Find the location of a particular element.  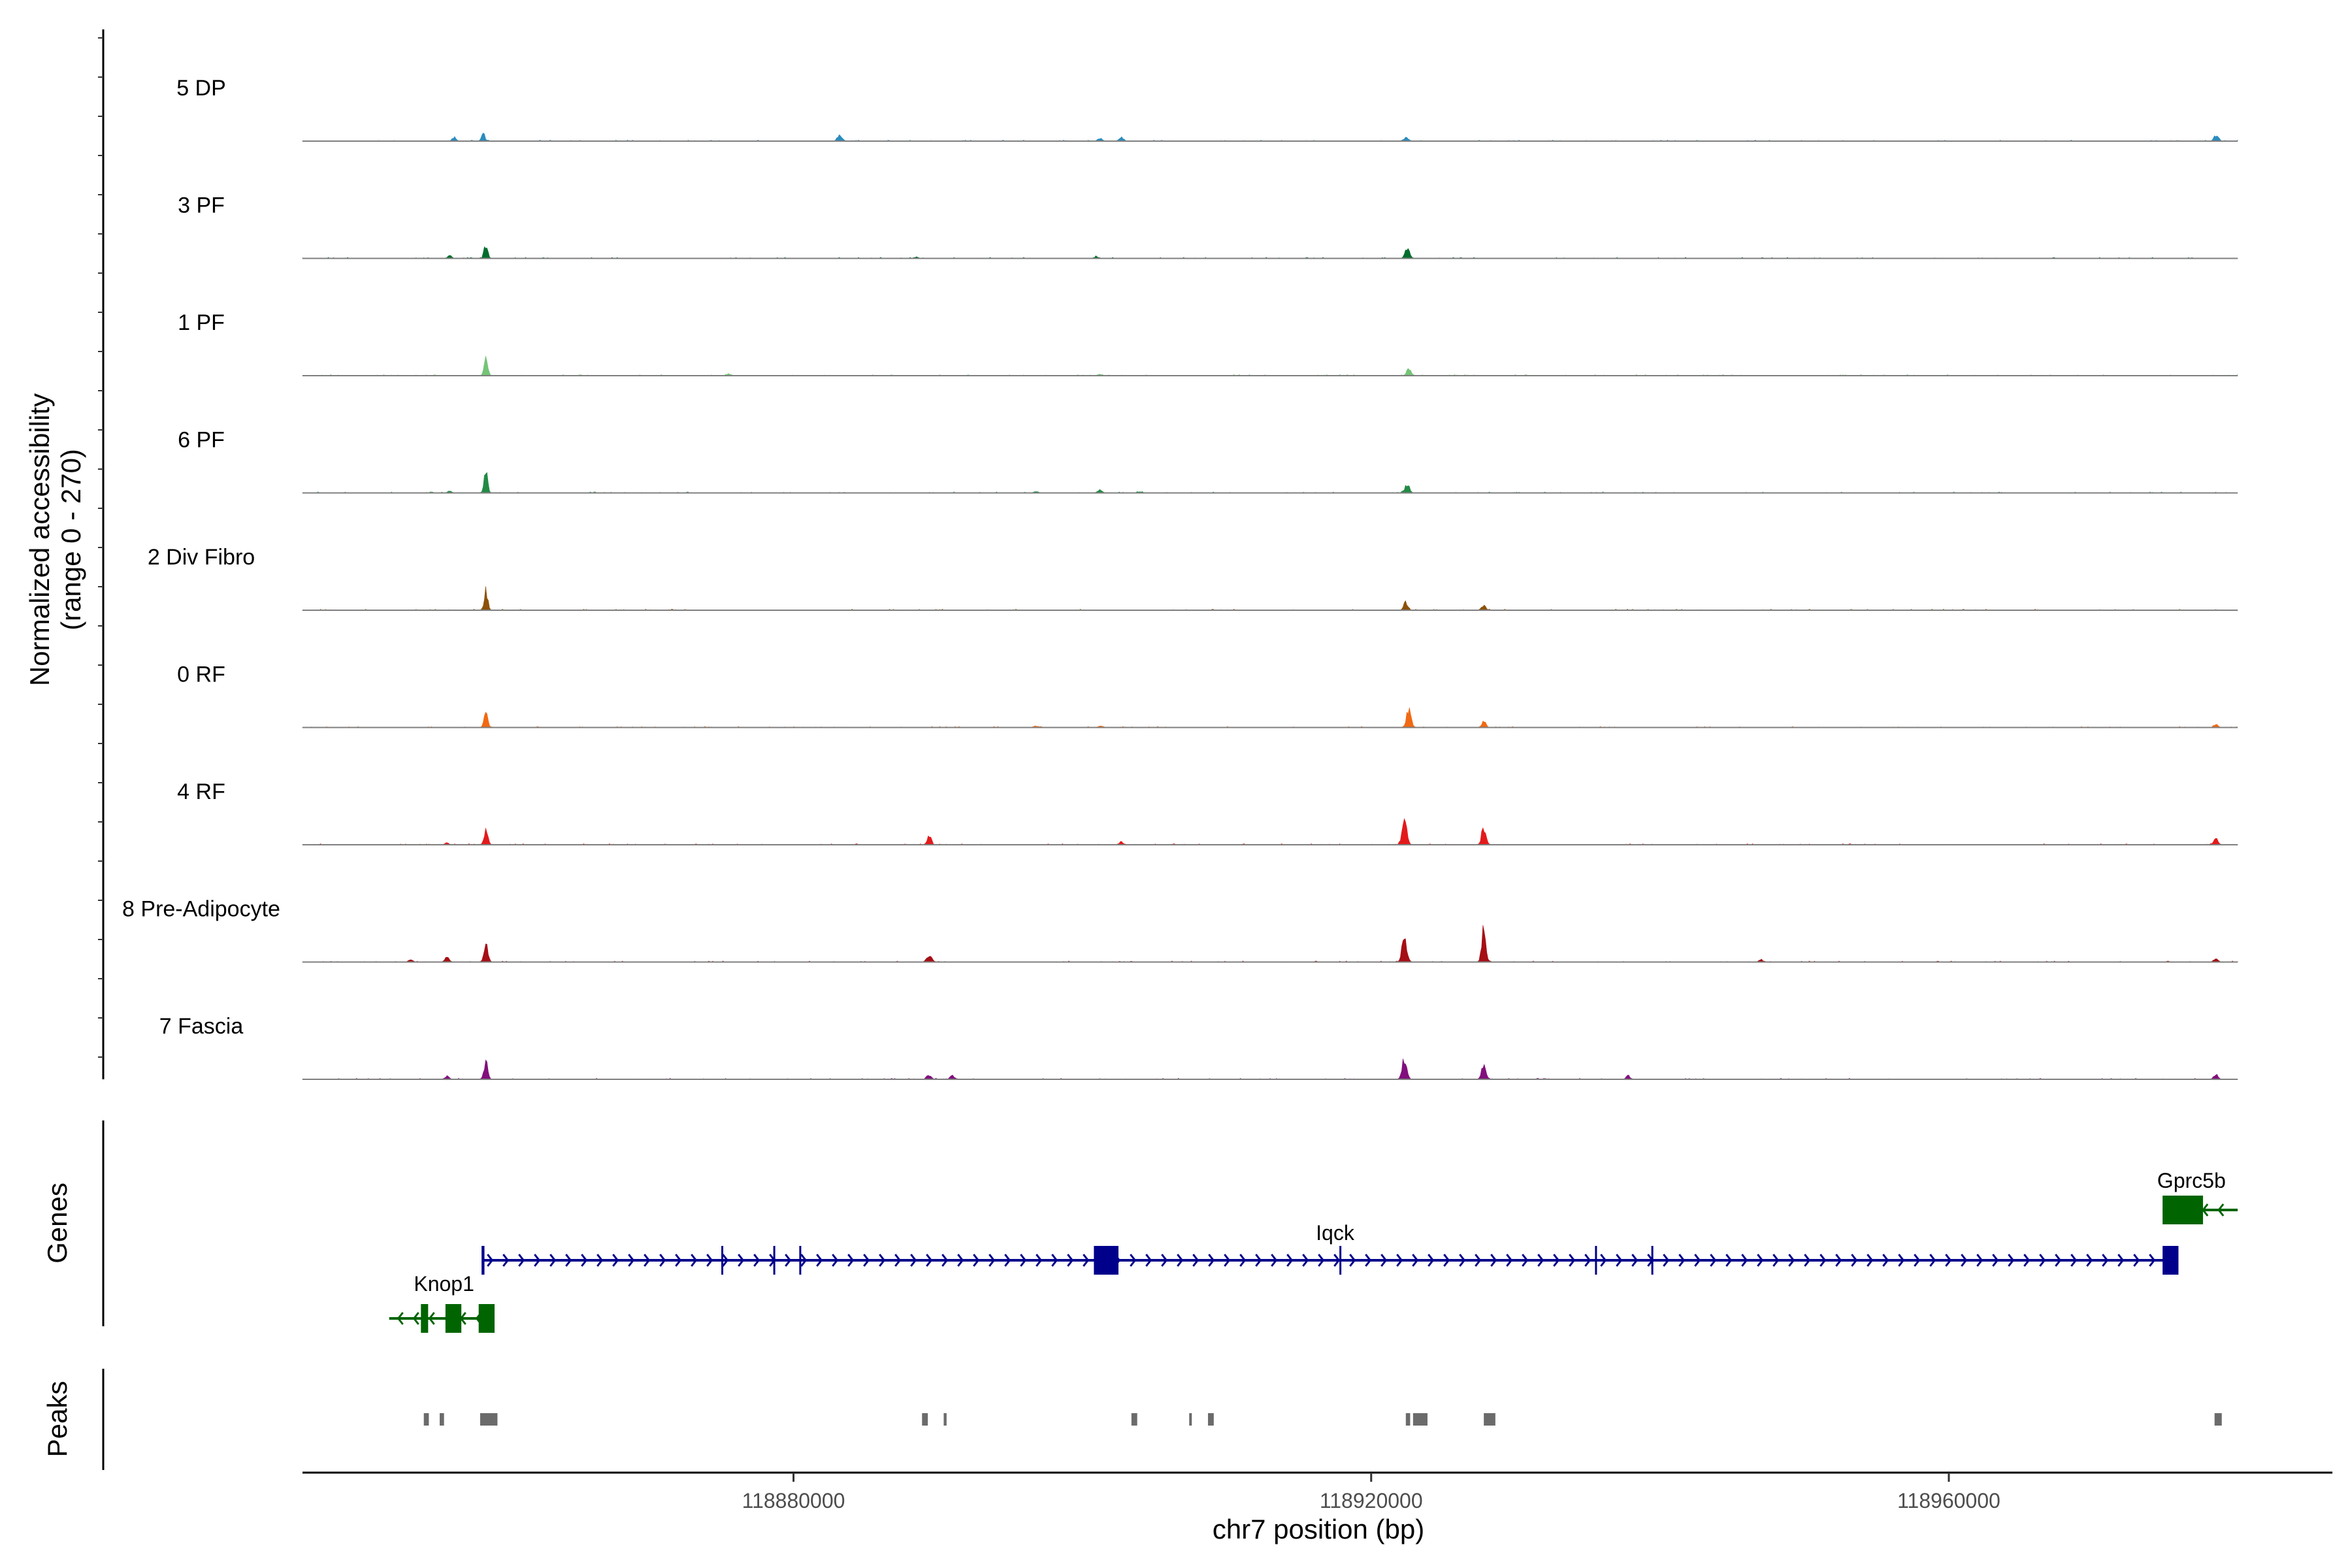

track-8-pre-adipocyte: 8 Pre-Adipocyte is located at coordinates (1180, 930).